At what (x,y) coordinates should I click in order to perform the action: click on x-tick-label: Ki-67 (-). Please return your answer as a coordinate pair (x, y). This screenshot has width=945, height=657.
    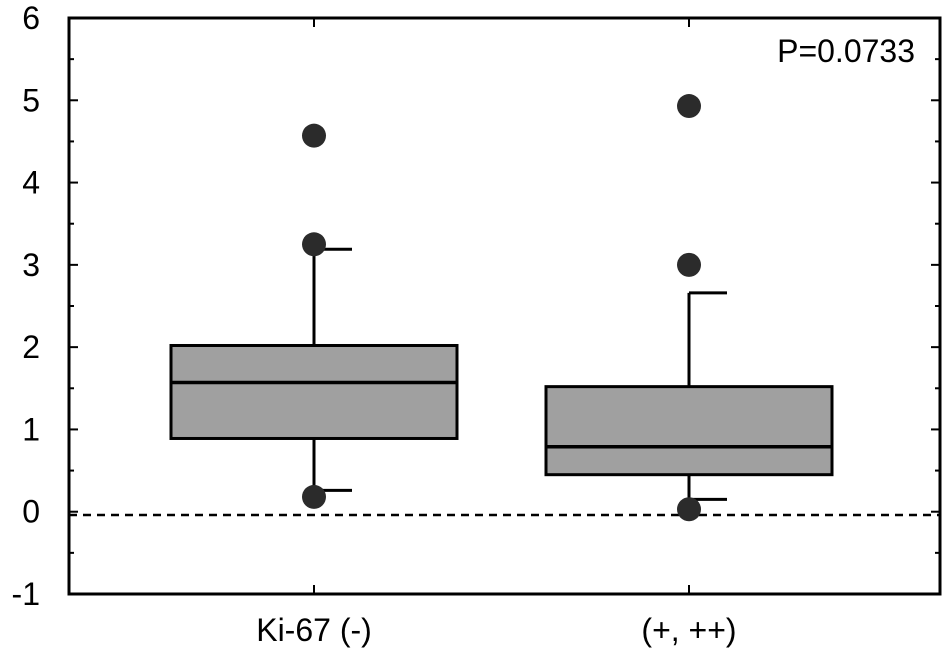
    Looking at the image, I should click on (314, 630).